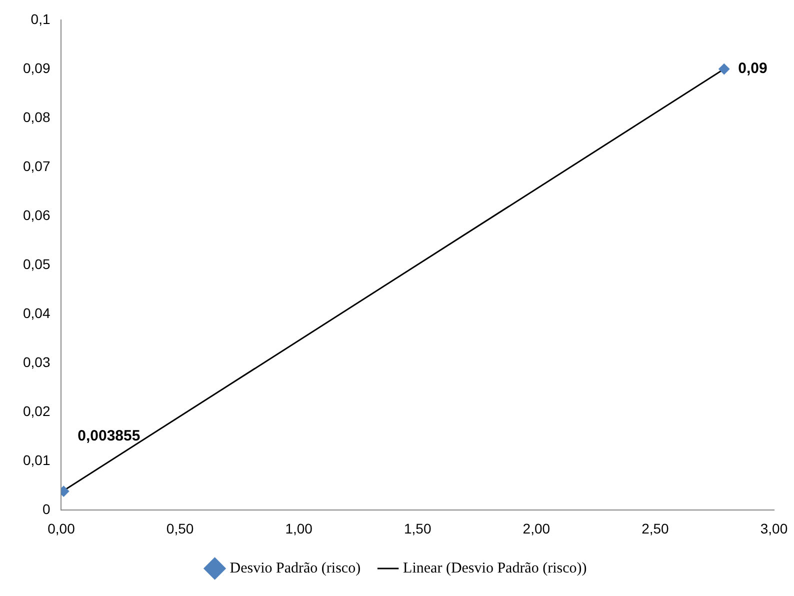 The width and height of the screenshot is (794, 596). I want to click on x-tick-label: 2,50, so click(656, 528).